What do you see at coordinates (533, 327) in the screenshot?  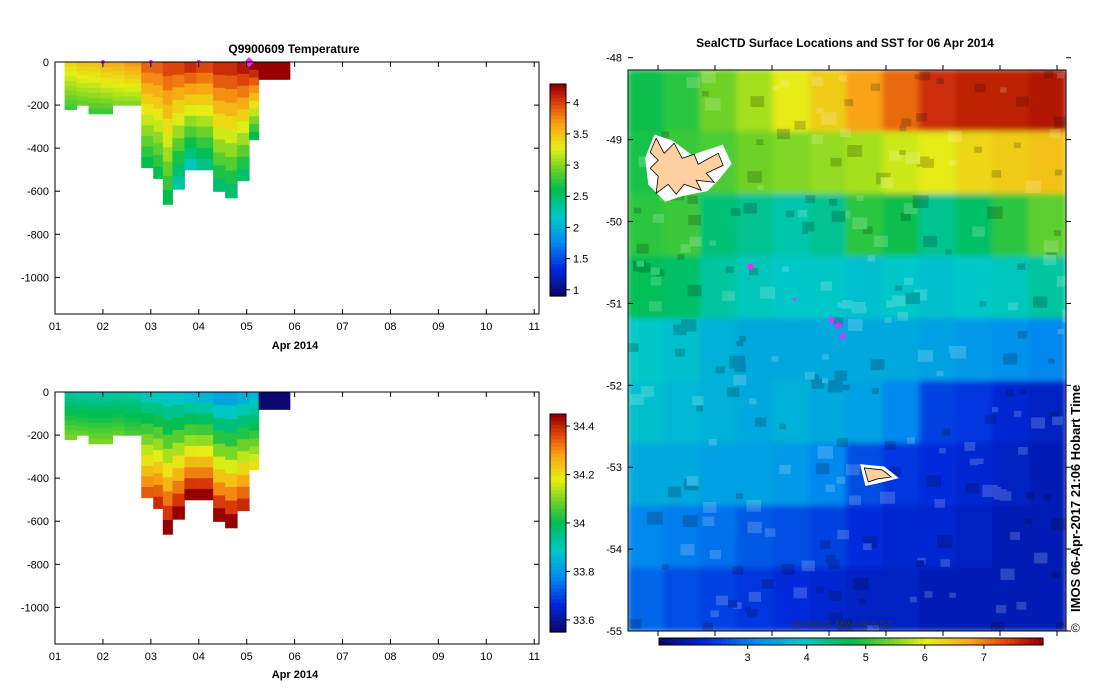 I see `x-tick-label: 11` at bounding box center [533, 327].